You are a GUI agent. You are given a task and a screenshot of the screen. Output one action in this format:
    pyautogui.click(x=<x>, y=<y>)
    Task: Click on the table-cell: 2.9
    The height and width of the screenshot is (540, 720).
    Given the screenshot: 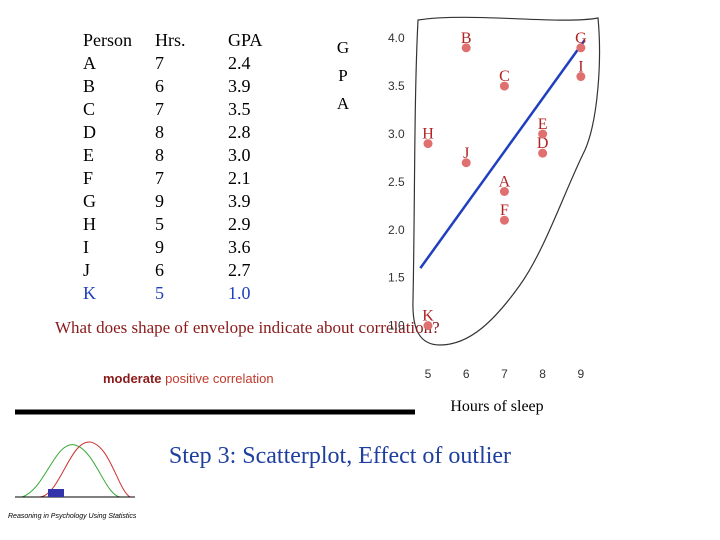 What is the action you would take?
    pyautogui.click(x=239, y=224)
    